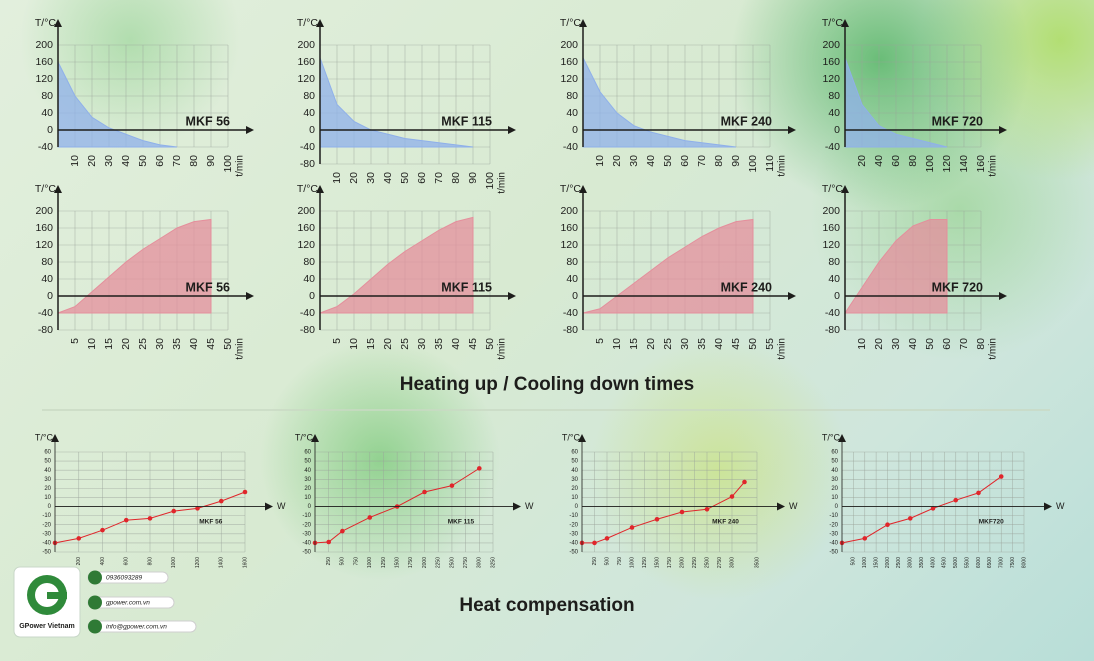 The image size is (1094, 661). I want to click on x-tick-label: 1500, so click(397, 562).